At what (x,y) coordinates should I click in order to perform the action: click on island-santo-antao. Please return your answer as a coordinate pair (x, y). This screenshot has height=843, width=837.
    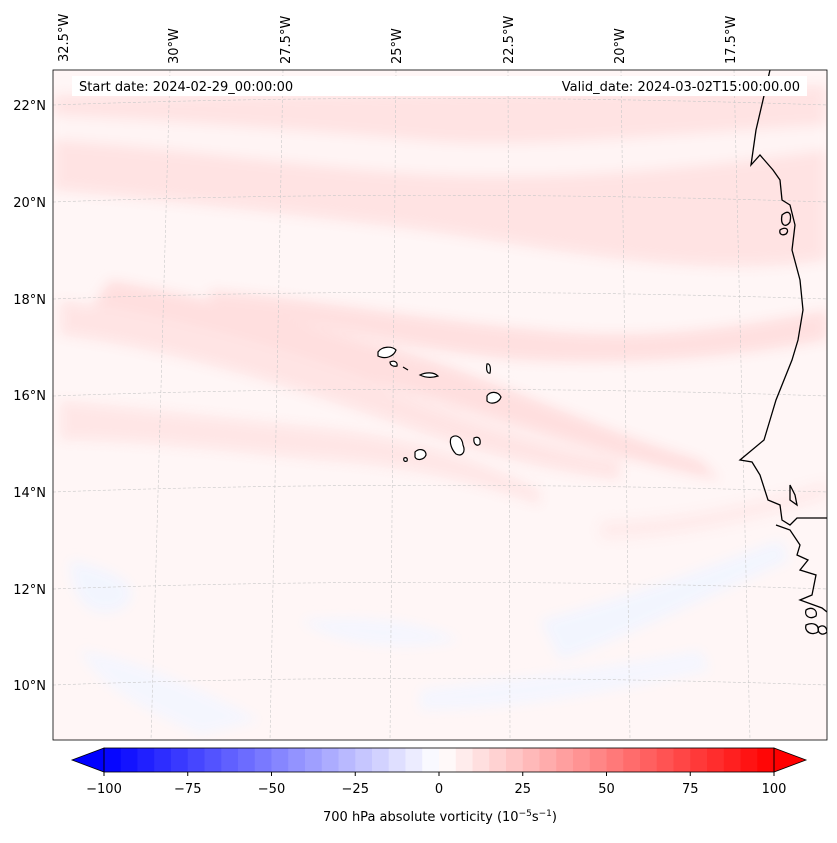
    Looking at the image, I should click on (387, 352).